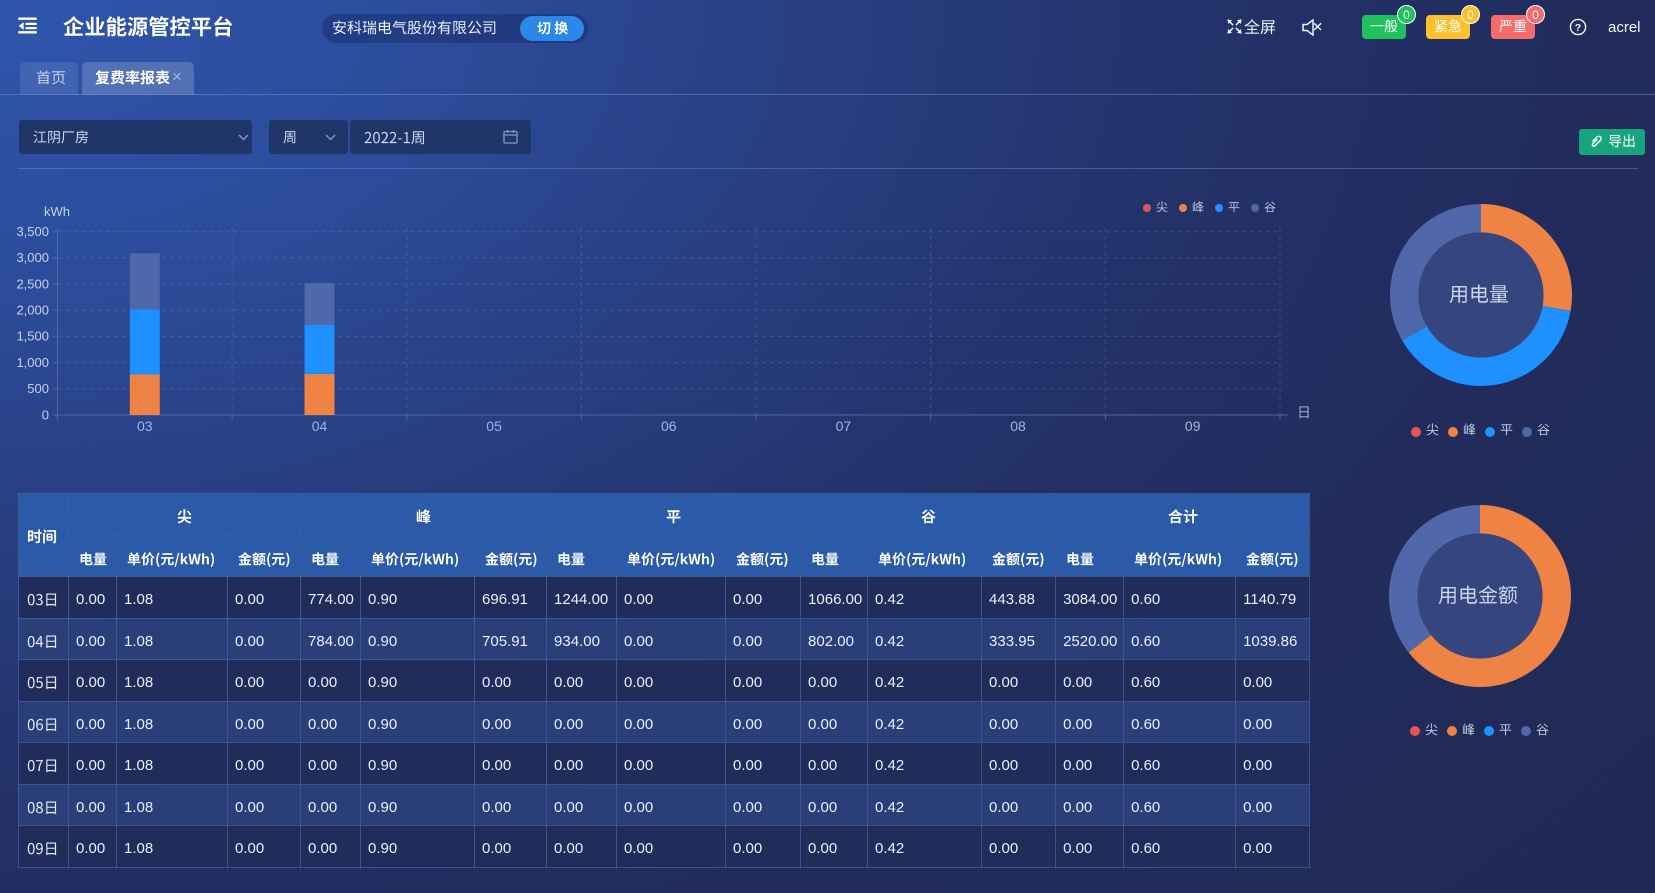 The width and height of the screenshot is (1655, 893). I want to click on svg-text: 03, so click(145, 426).